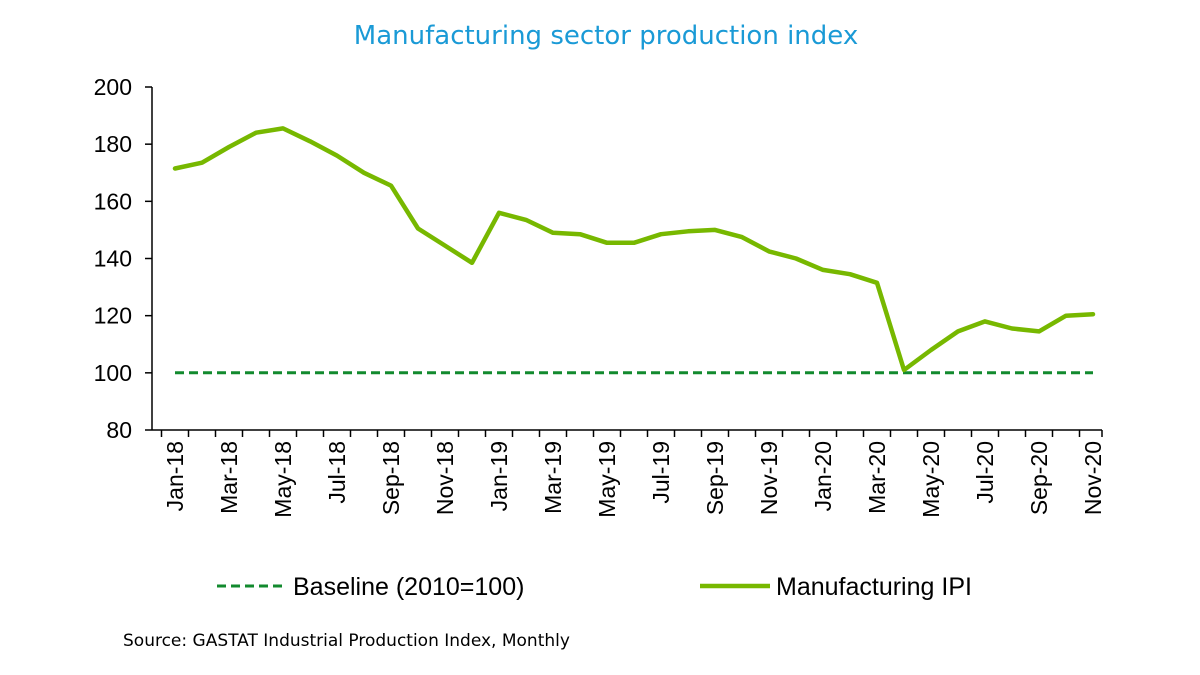 This screenshot has height=675, width=1200. What do you see at coordinates (229, 477) in the screenshot?
I see `x-tick-label: Mar-18` at bounding box center [229, 477].